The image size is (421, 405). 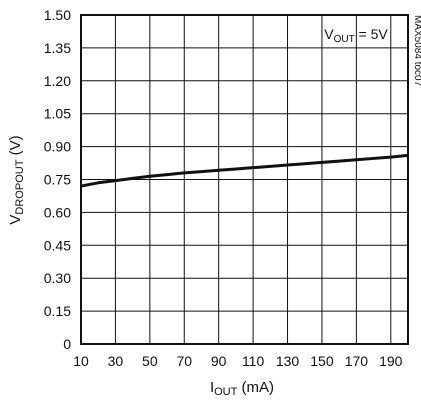 What do you see at coordinates (212, 387) in the screenshot?
I see `x-axis-title-main: I` at bounding box center [212, 387].